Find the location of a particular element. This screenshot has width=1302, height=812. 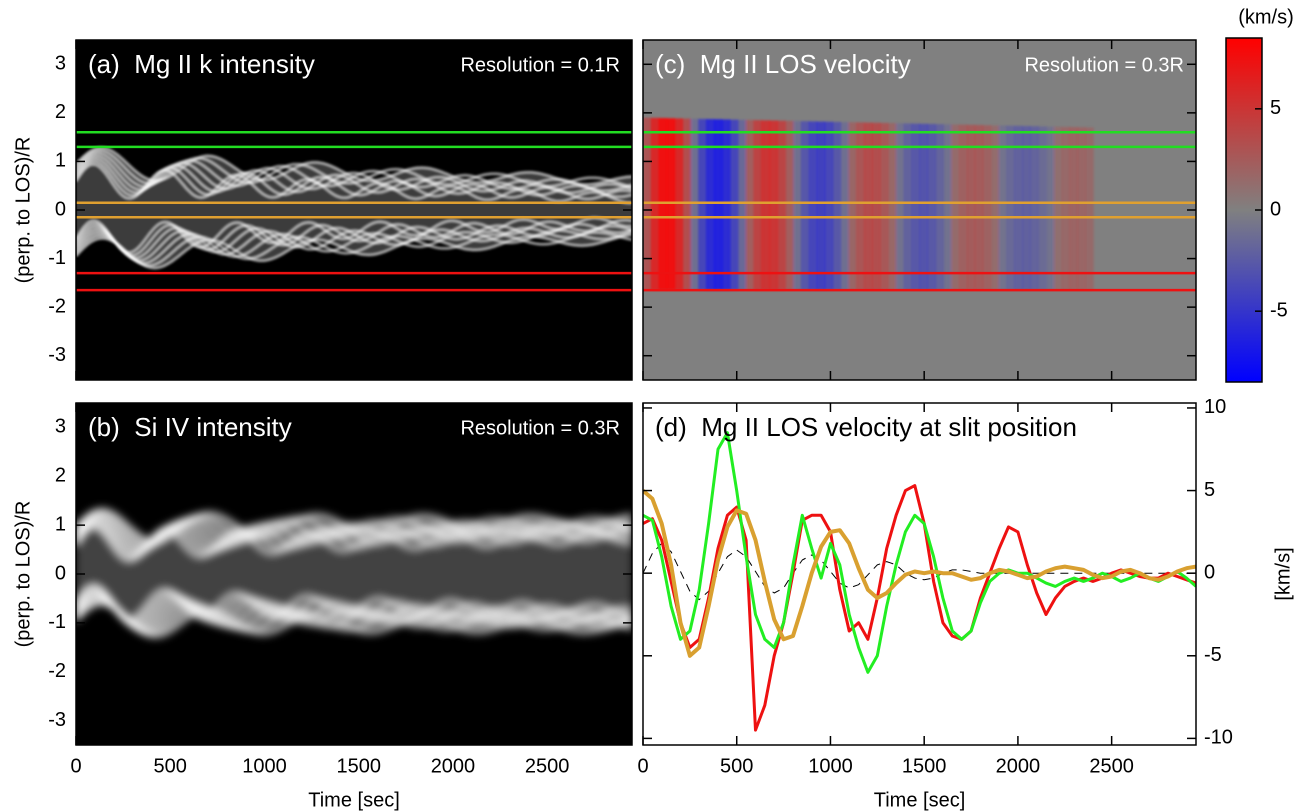

colorbar-tick-label: -5 is located at coordinates (1279, 310).